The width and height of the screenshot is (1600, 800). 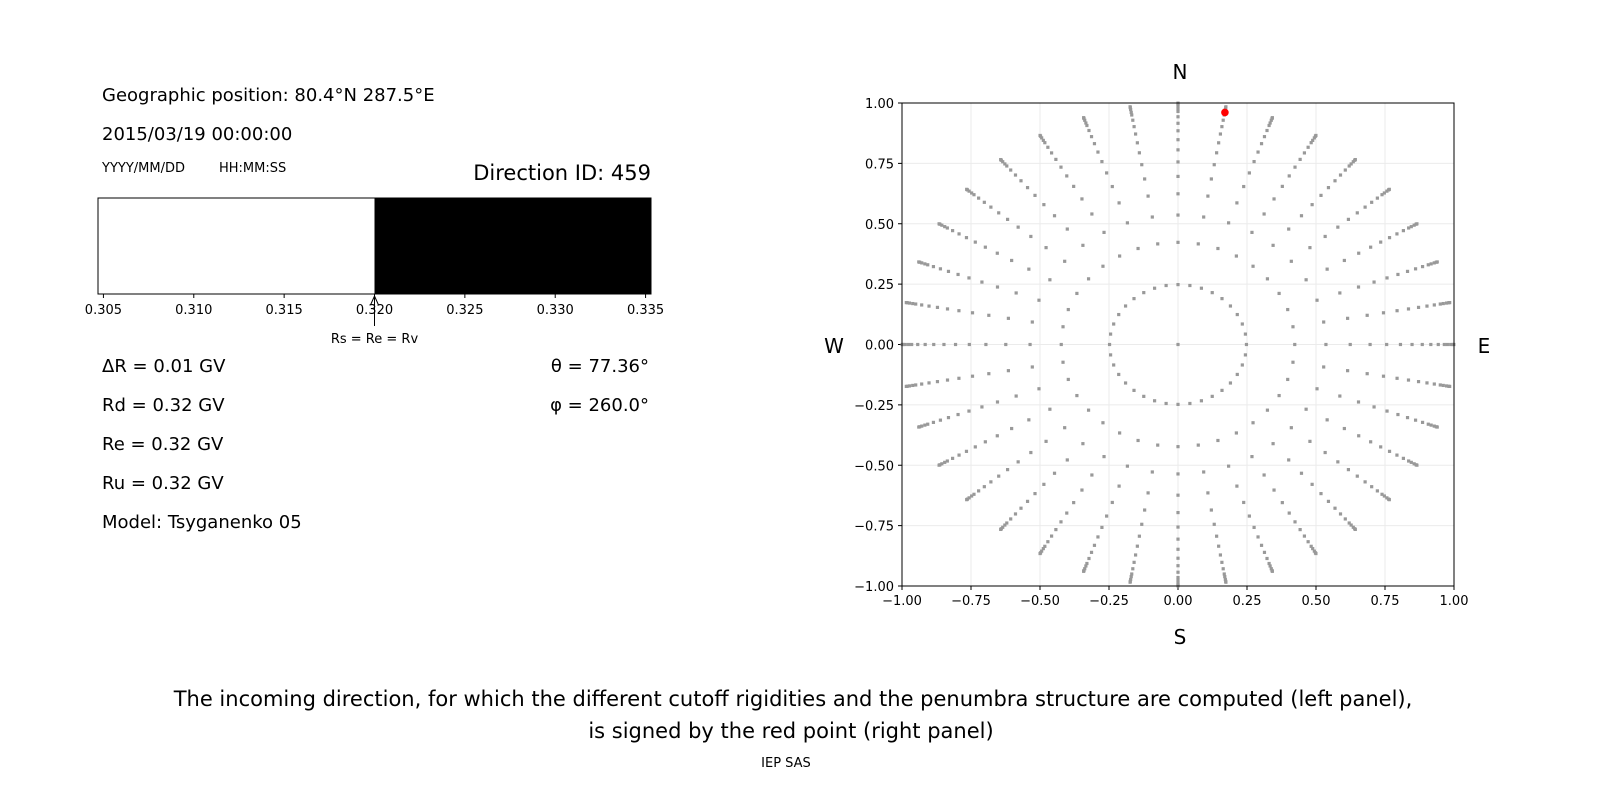 What do you see at coordinates (253, 168) in the screenshot?
I see `time-format-label: HH:MM:SS` at bounding box center [253, 168].